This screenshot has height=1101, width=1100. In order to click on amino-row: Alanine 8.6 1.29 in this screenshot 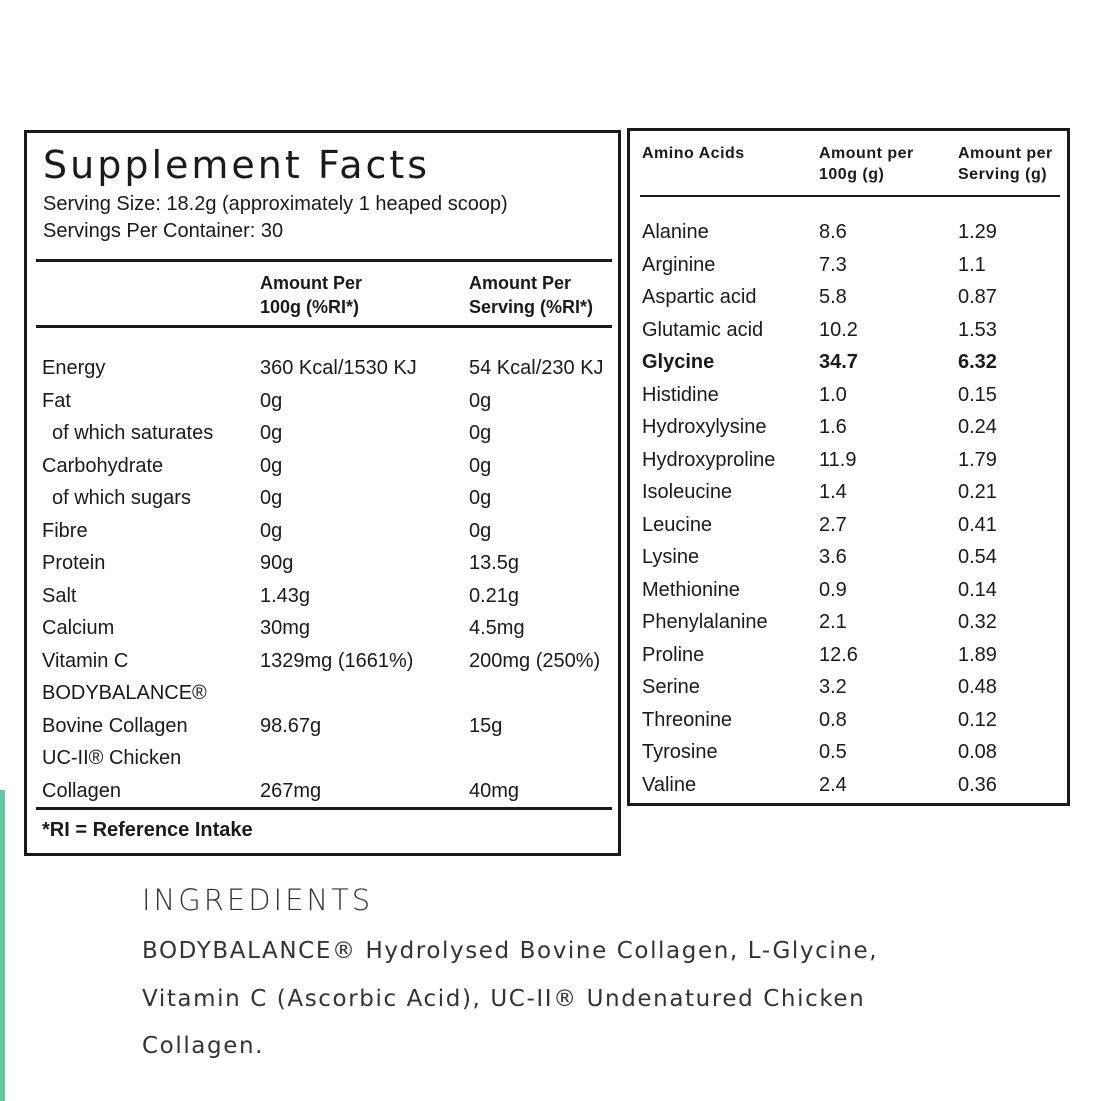, I will do `click(855, 232)`.